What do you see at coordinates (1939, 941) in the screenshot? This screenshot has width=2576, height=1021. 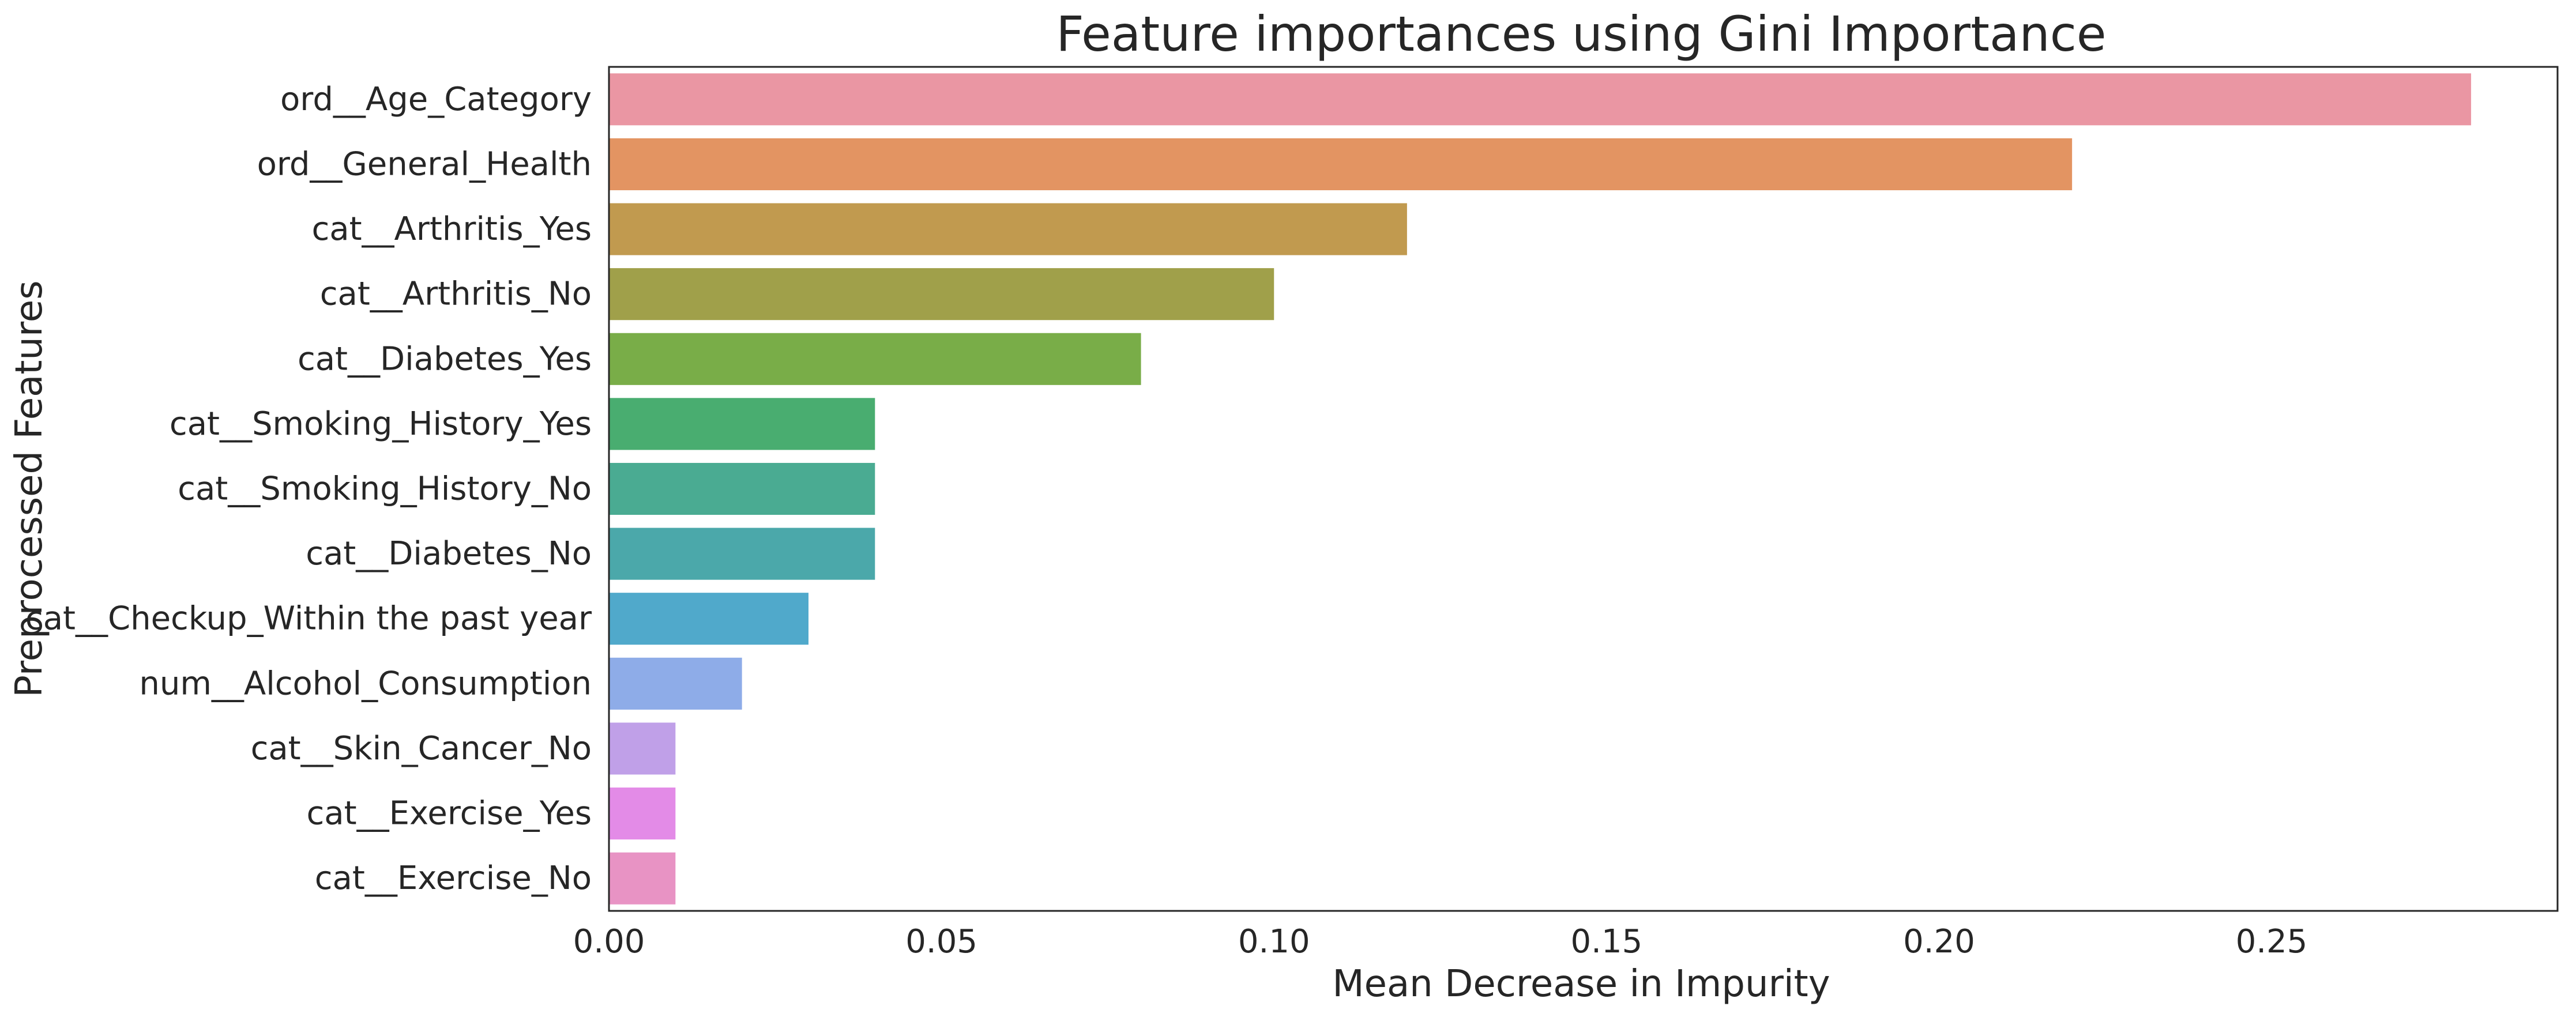 I see `x-tick-label: 0.20` at bounding box center [1939, 941].